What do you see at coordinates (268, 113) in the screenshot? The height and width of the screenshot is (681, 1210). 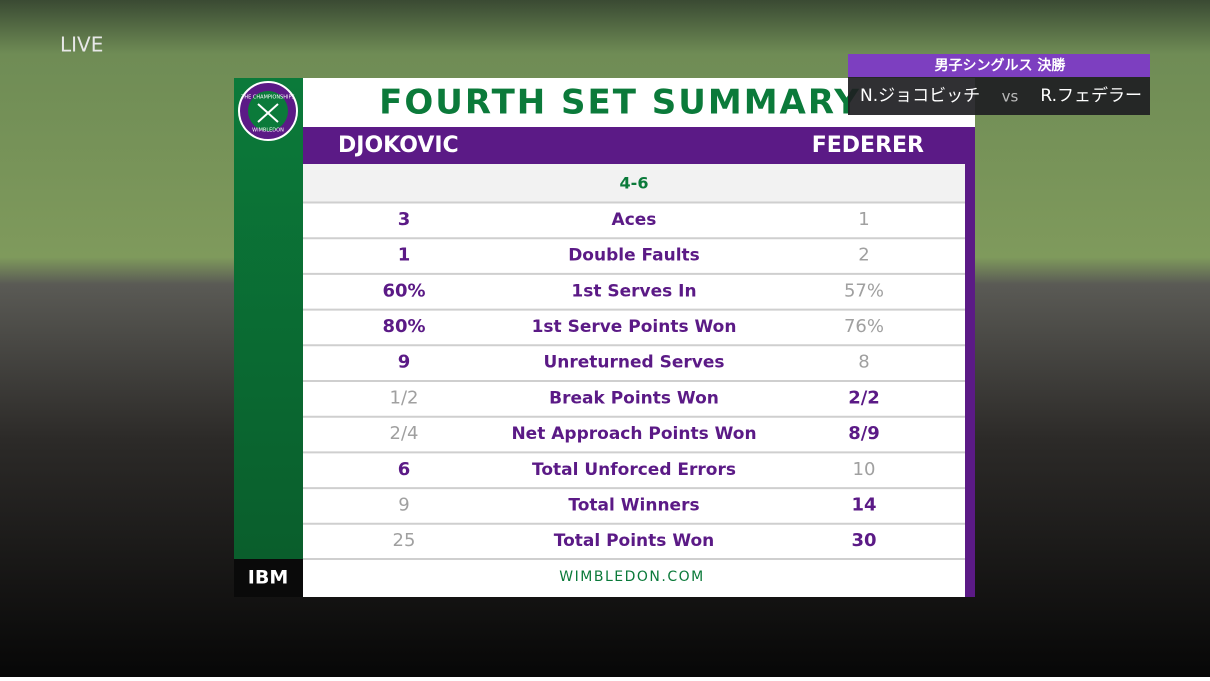 I see `logo-rackets` at bounding box center [268, 113].